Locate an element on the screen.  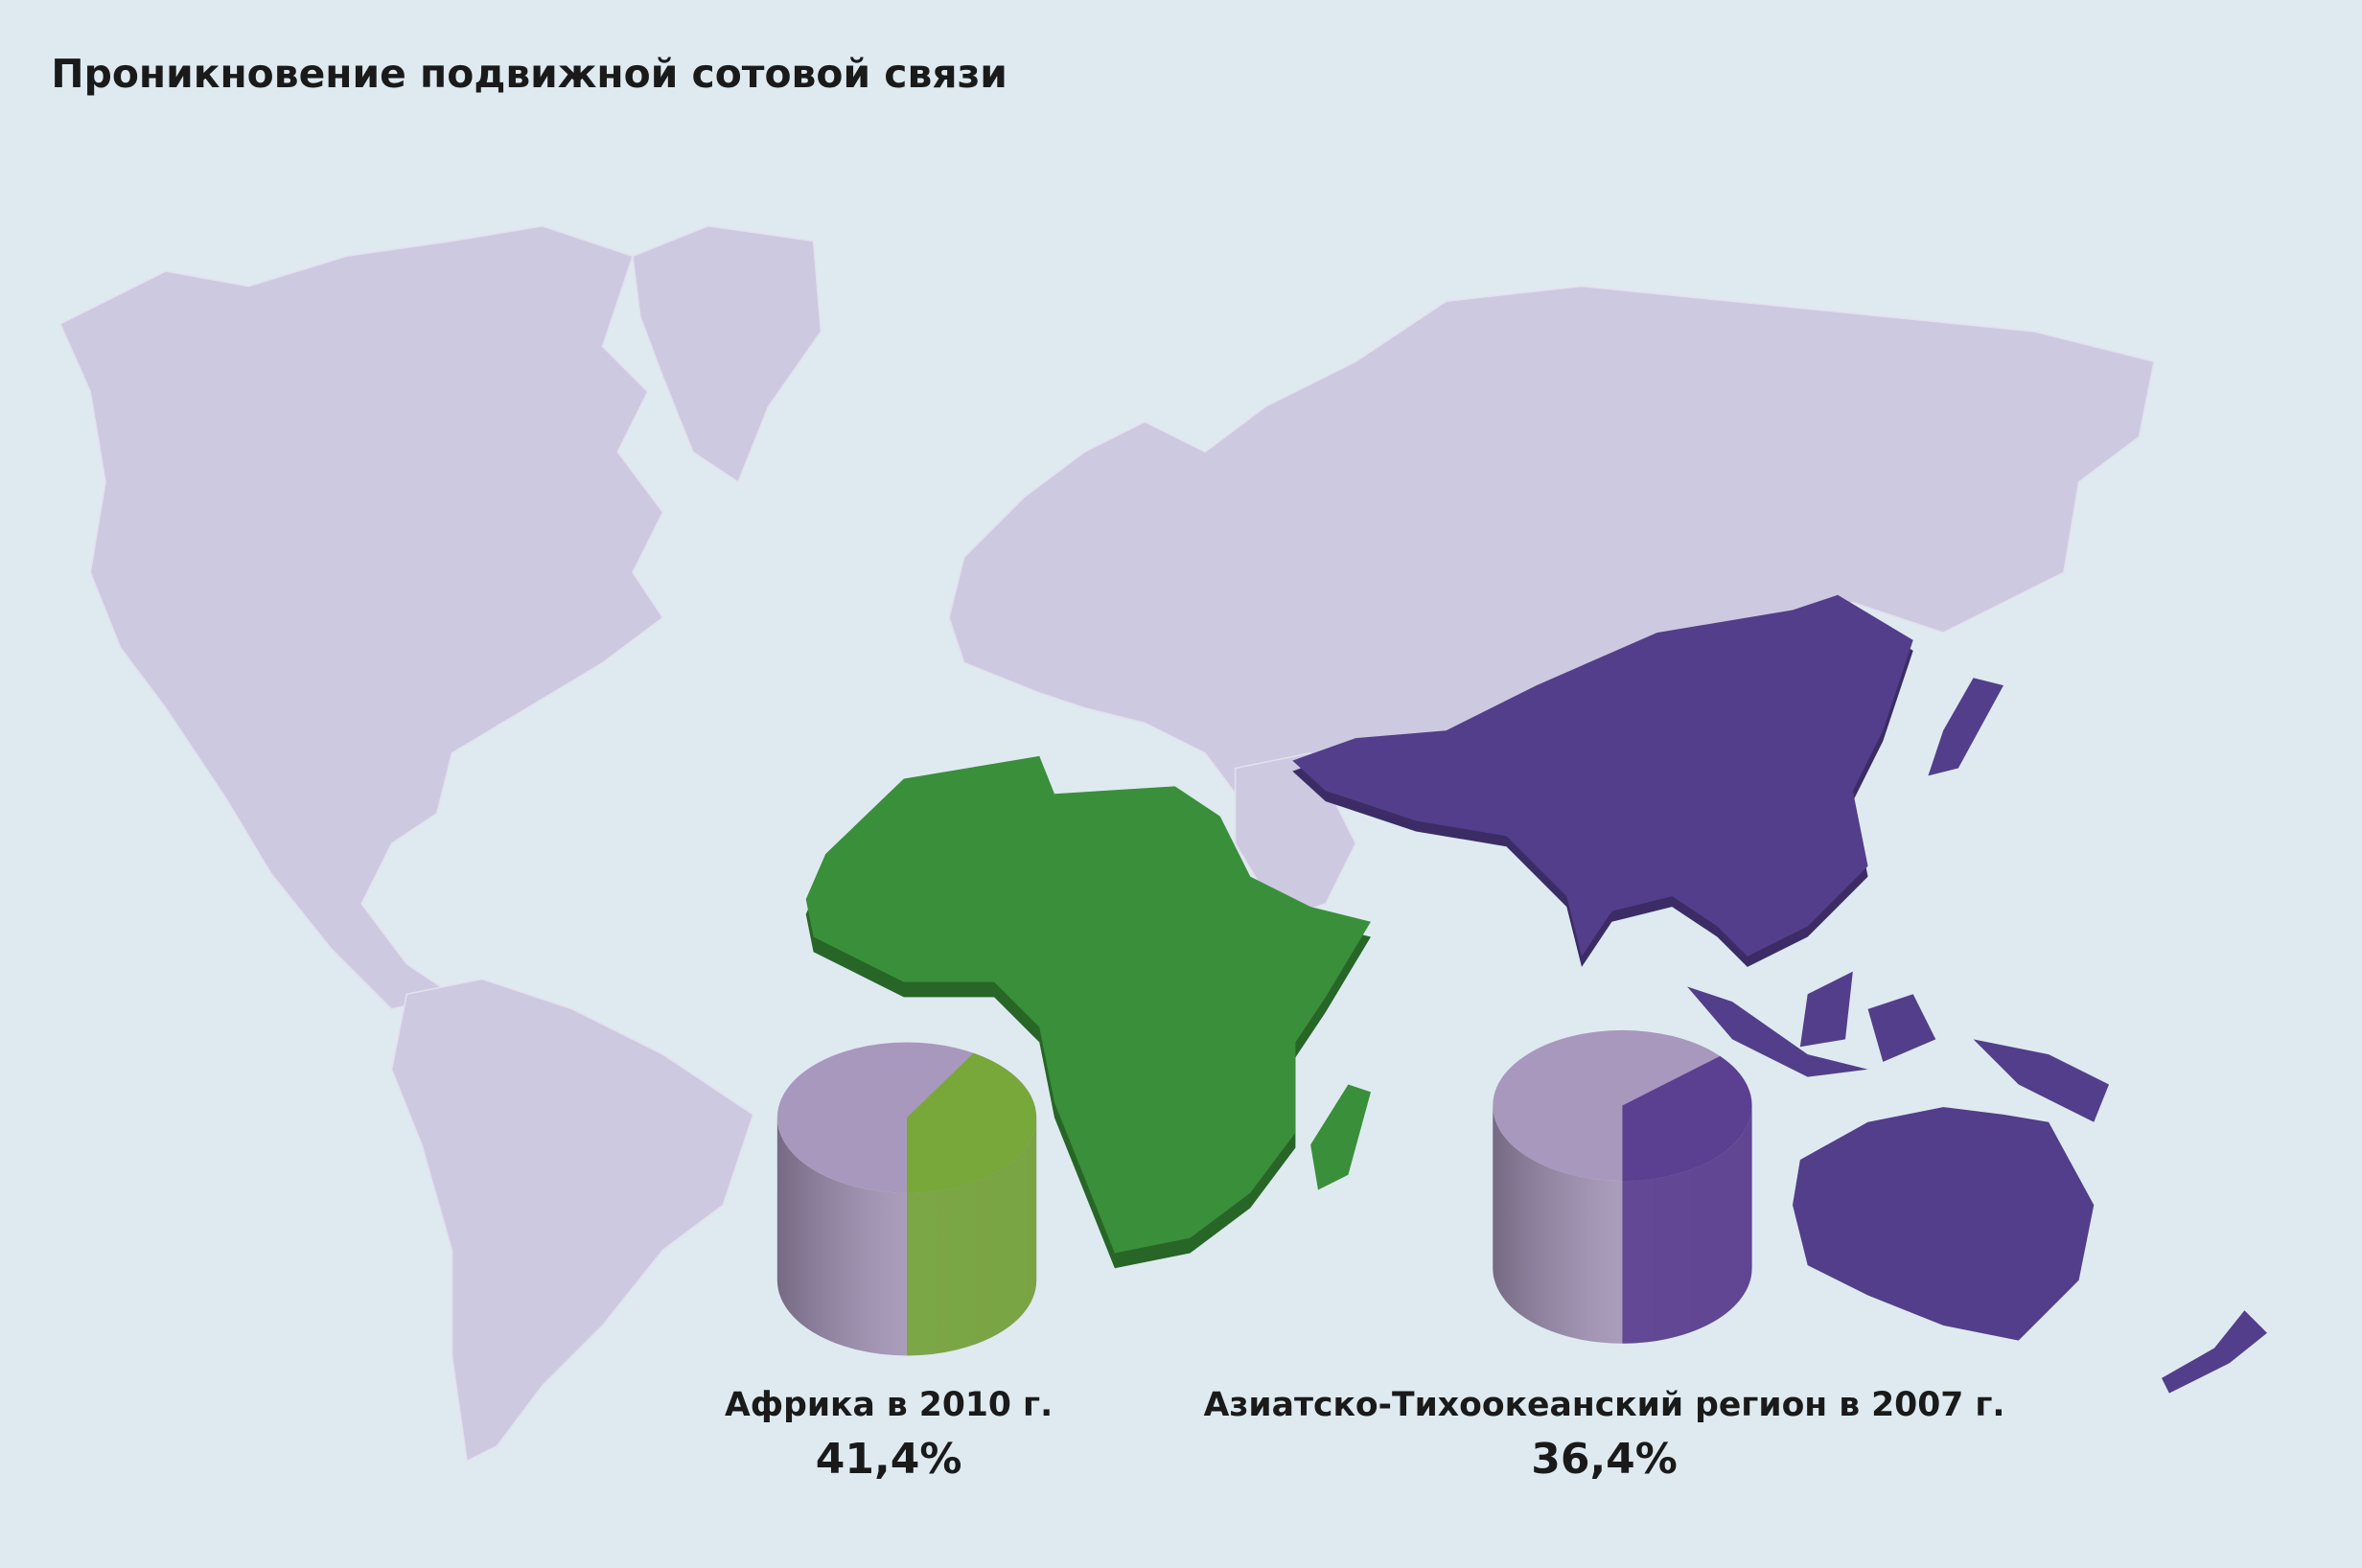
pie-title: Африка в 2010 г. is located at coordinates (889, 1405).